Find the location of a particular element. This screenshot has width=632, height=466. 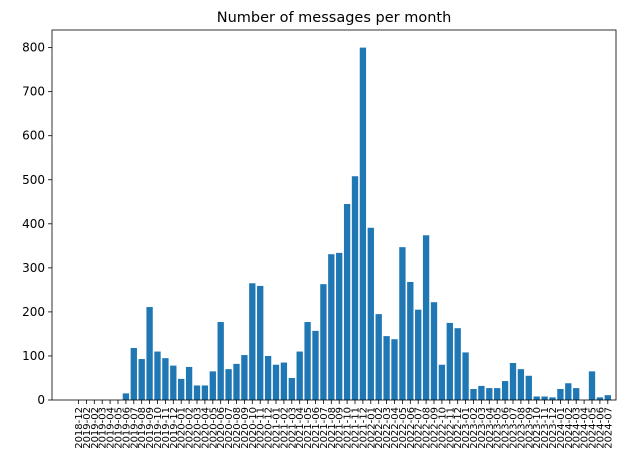

x-tick-label: 2022-01 is located at coordinates (371, 428).